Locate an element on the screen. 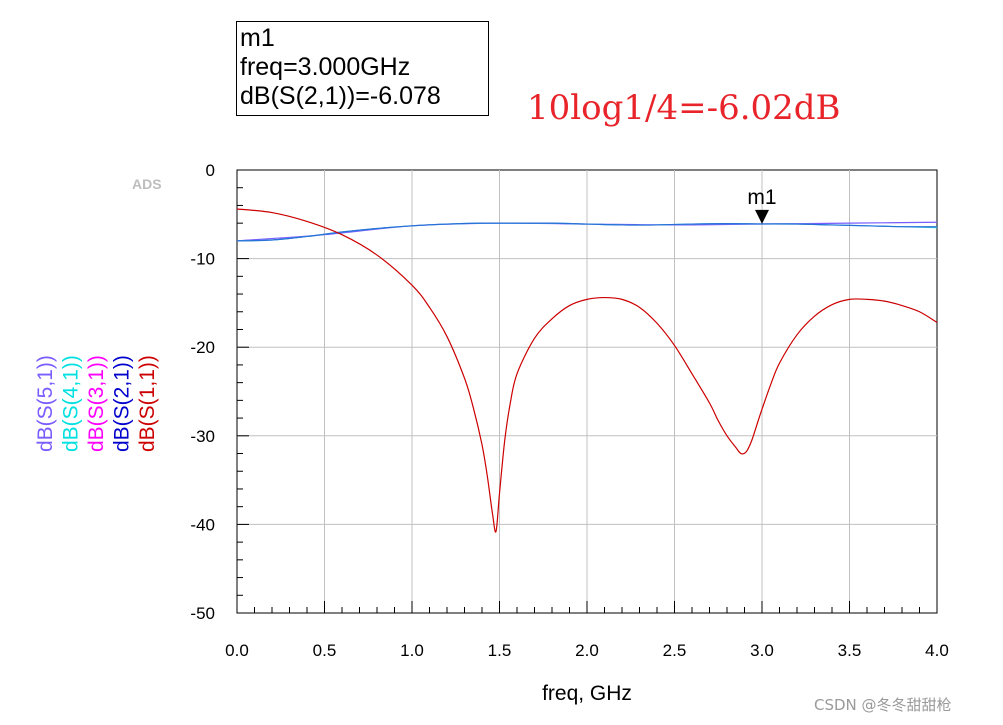 The height and width of the screenshot is (725, 1003). x-tick-label: 2.0 is located at coordinates (587, 650).